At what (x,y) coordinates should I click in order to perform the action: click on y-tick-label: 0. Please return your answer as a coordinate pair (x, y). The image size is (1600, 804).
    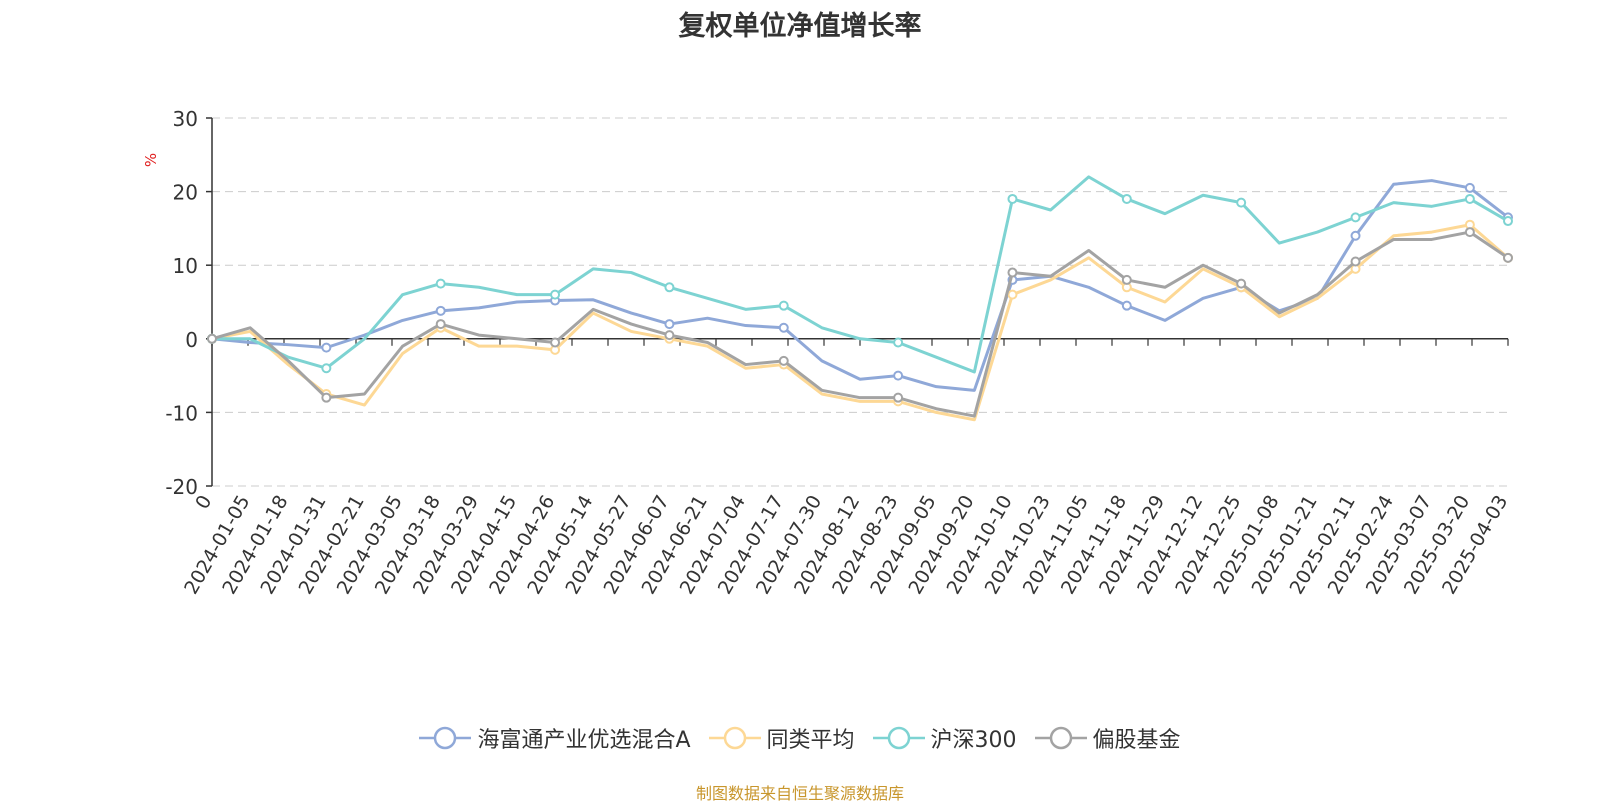
    Looking at the image, I should click on (191, 340).